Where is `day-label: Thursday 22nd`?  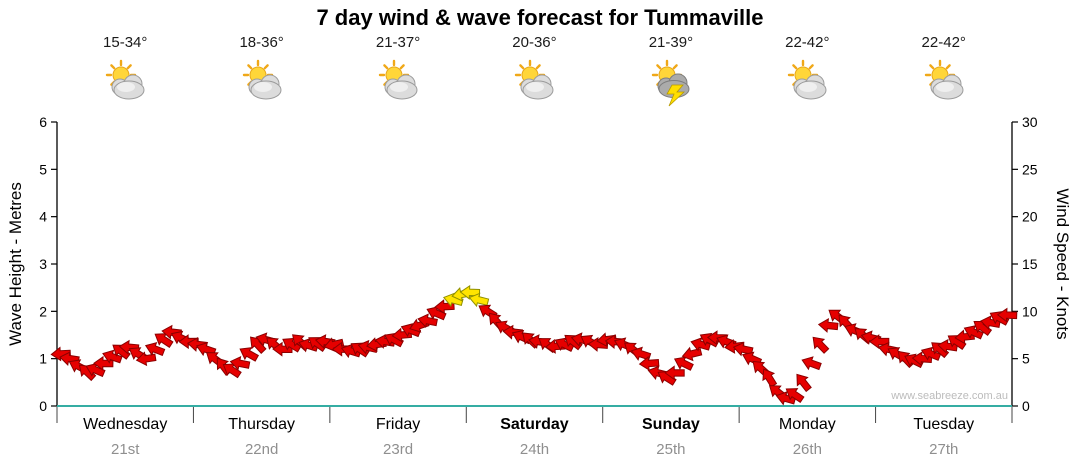 day-label: Thursday 22nd is located at coordinates (261, 437).